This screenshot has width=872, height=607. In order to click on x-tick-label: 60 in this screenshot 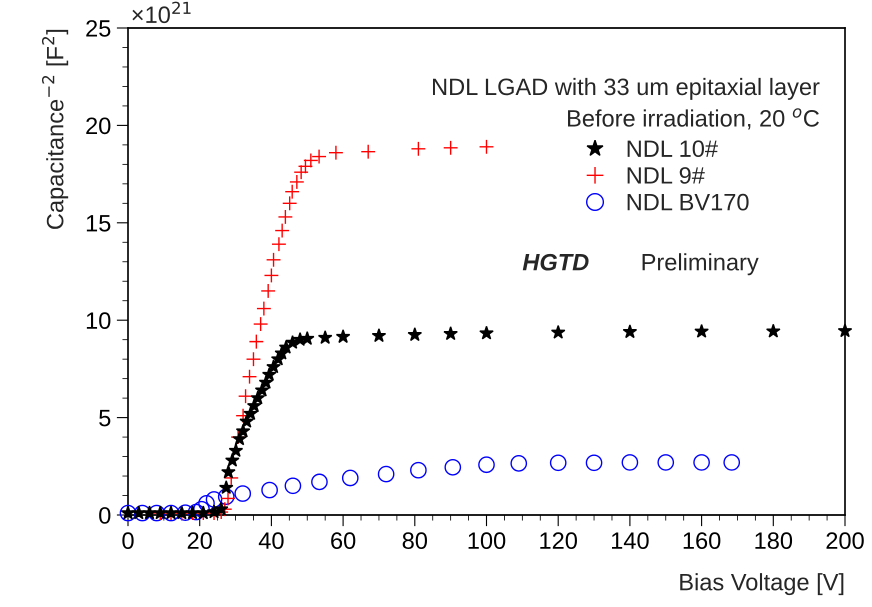, I will do `click(343, 541)`.